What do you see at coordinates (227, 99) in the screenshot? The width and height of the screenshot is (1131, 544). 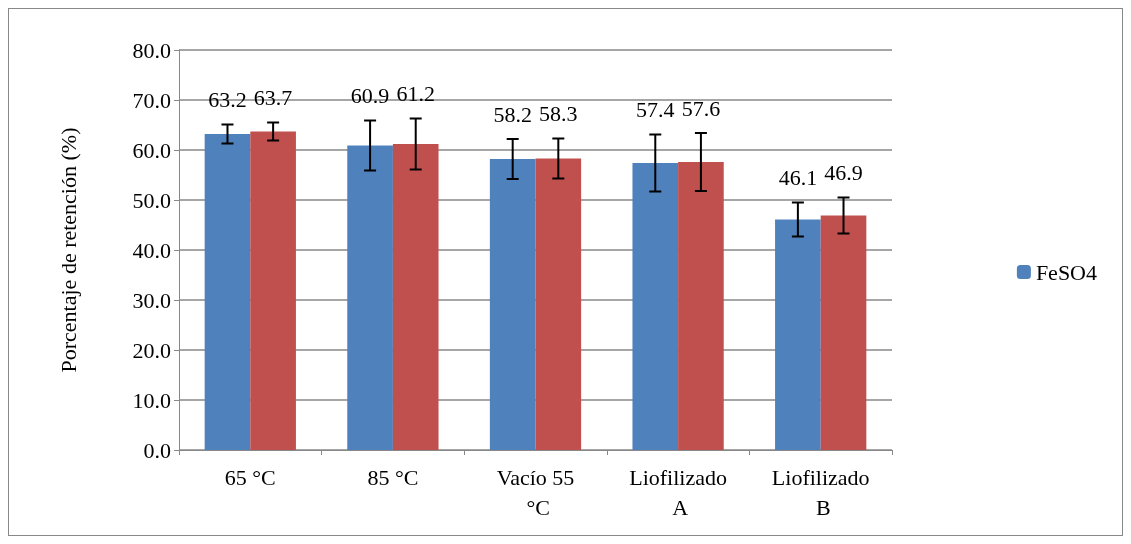 I see `data-label: 63.2` at bounding box center [227, 99].